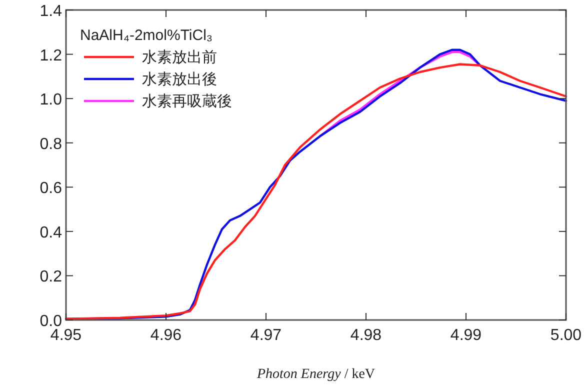 This screenshot has width=586, height=392. Describe the element at coordinates (66, 335) in the screenshot. I see `x-tick-label: 4.95` at that location.